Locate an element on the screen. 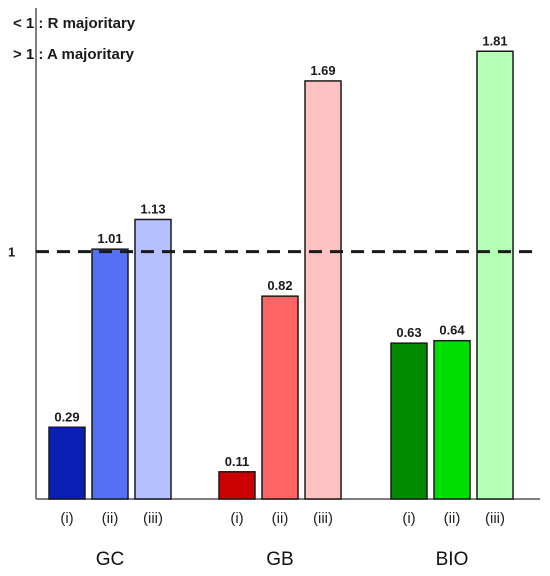 The image size is (550, 576). group-label-gc: GC is located at coordinates (110, 559).